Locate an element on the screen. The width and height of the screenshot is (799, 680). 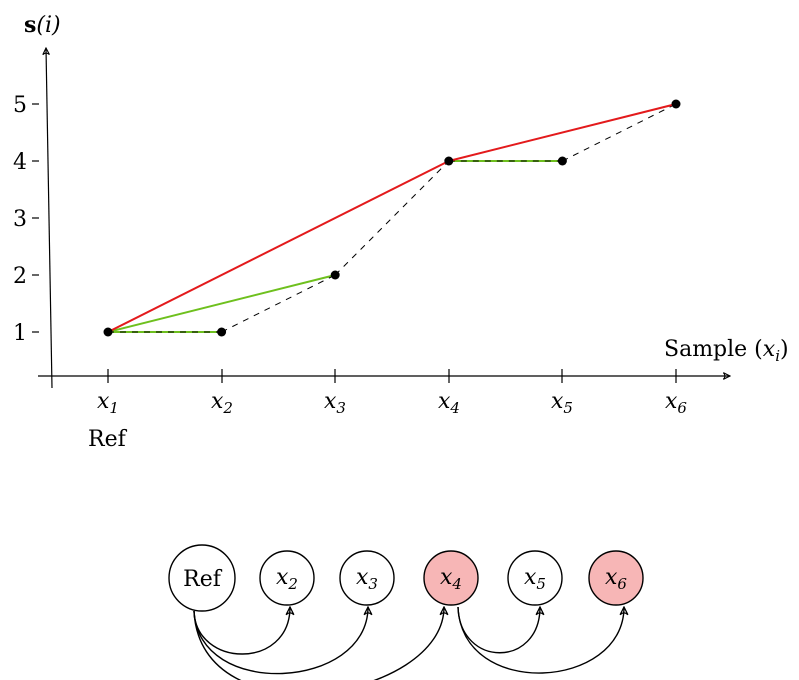
green-segment is located at coordinates (221, 303).